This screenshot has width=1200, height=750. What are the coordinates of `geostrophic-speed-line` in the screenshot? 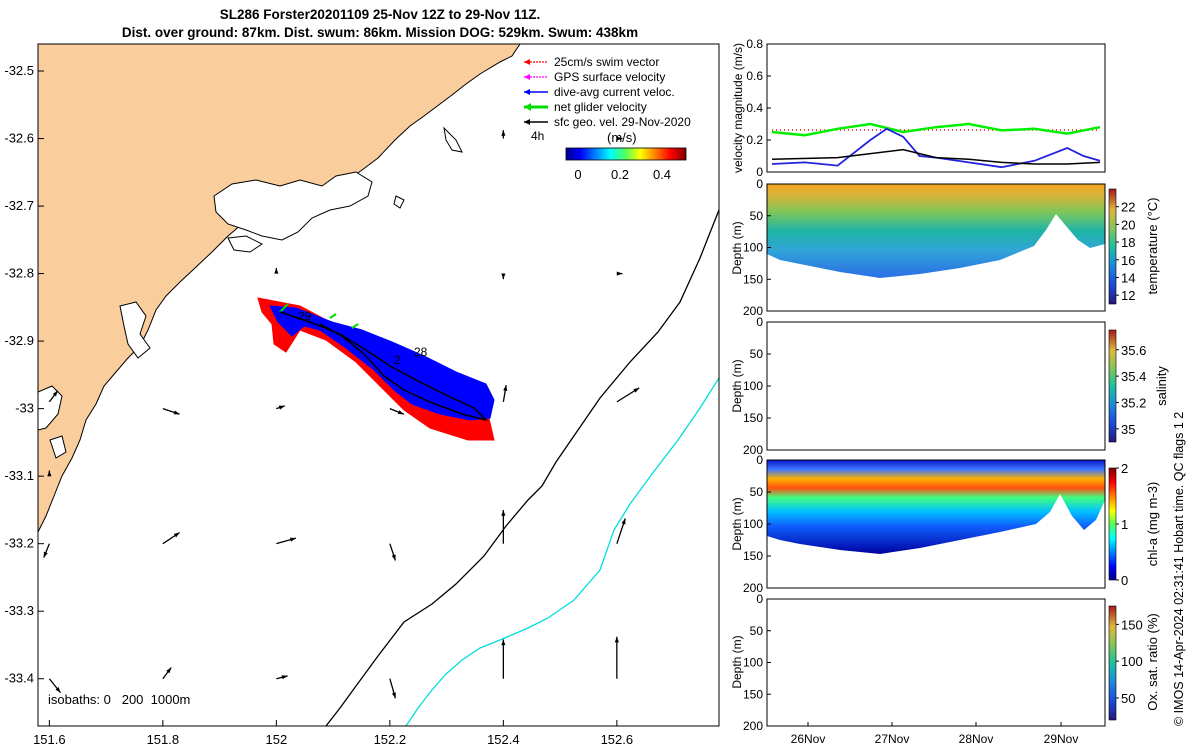 It's located at (936, 156).